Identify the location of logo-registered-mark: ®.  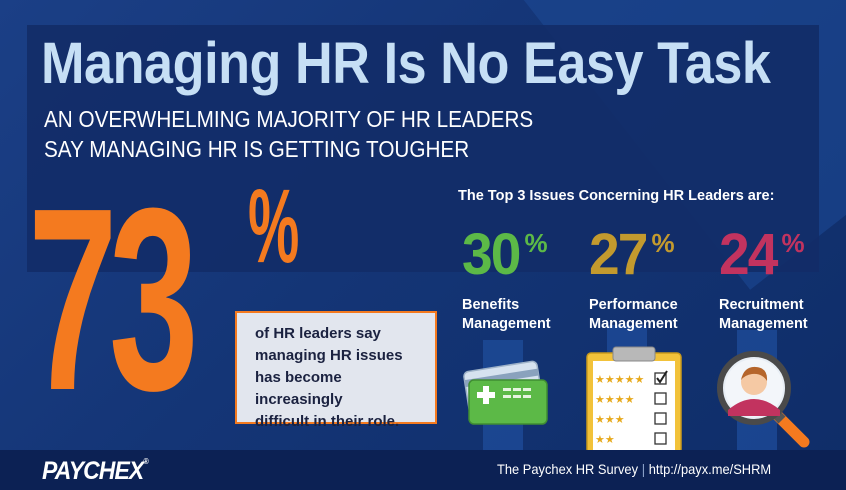
(145, 461).